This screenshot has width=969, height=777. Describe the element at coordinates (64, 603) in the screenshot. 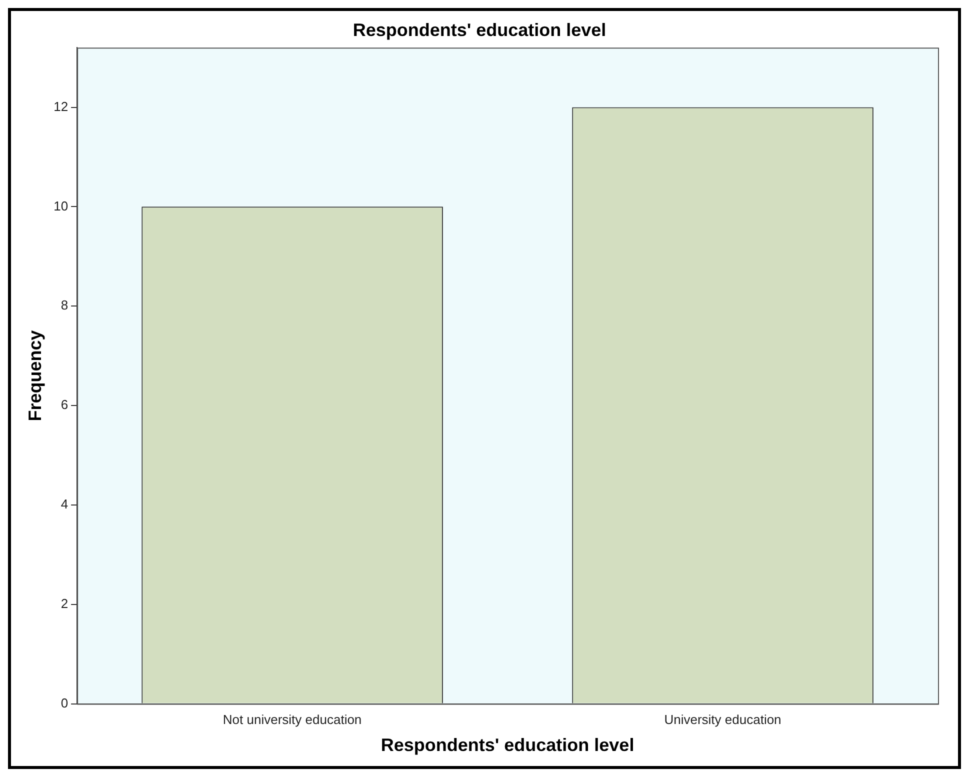

I see `y-tick-label: 2` at that location.